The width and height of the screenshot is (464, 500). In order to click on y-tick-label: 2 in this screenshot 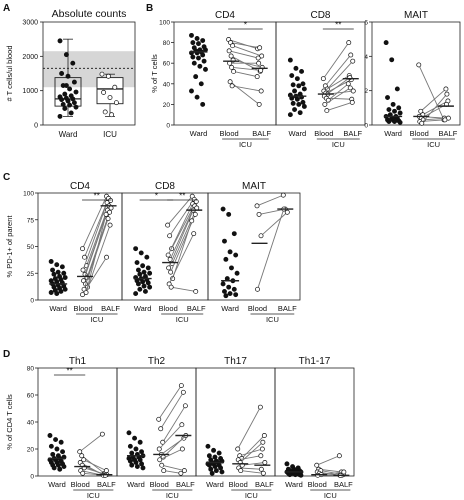, I will do `click(366, 91)`.